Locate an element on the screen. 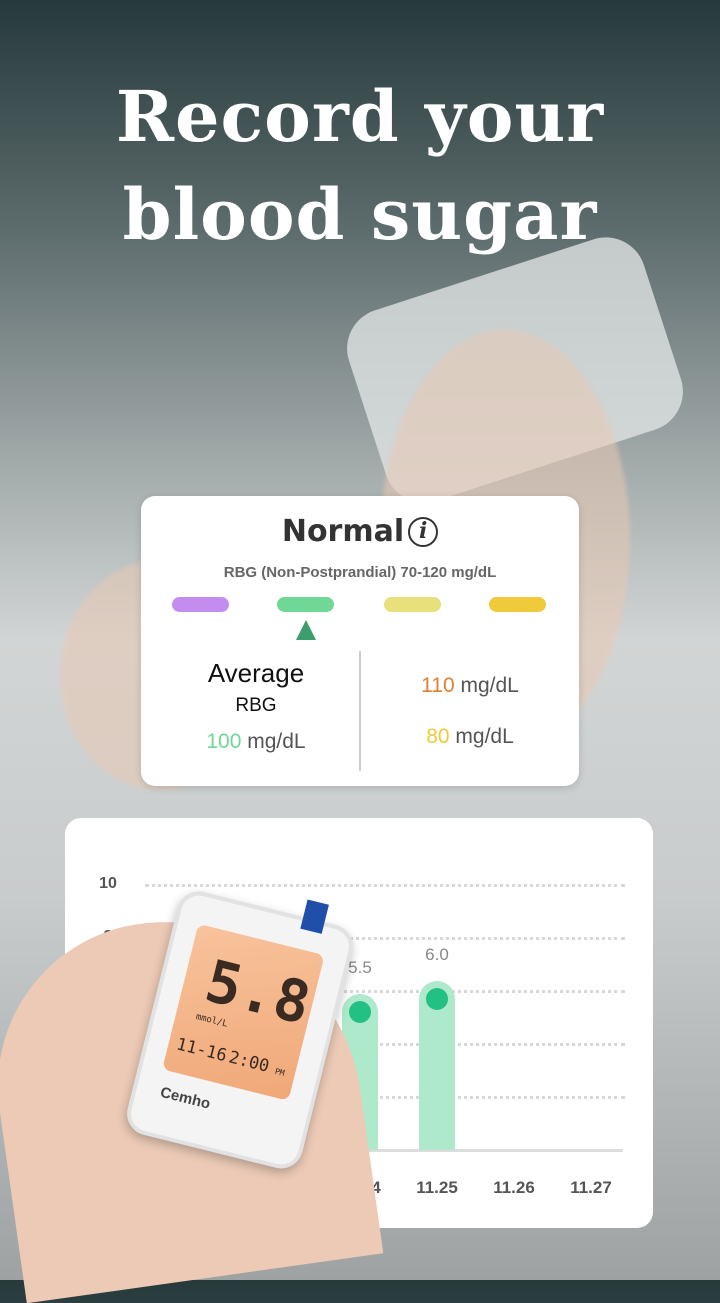 The width and height of the screenshot is (720, 1303). y-tick-label: 10 is located at coordinates (108, 883).